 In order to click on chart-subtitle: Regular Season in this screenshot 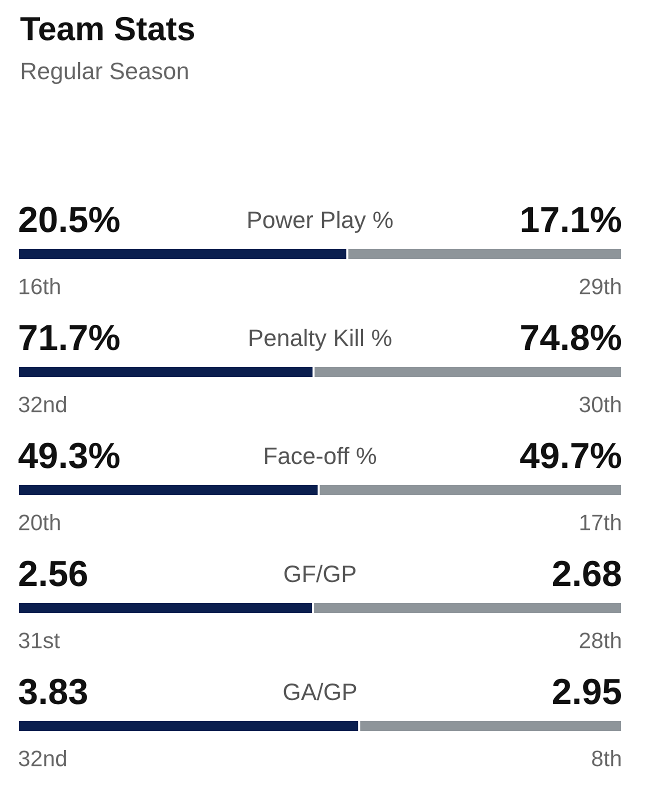, I will do `click(105, 73)`.